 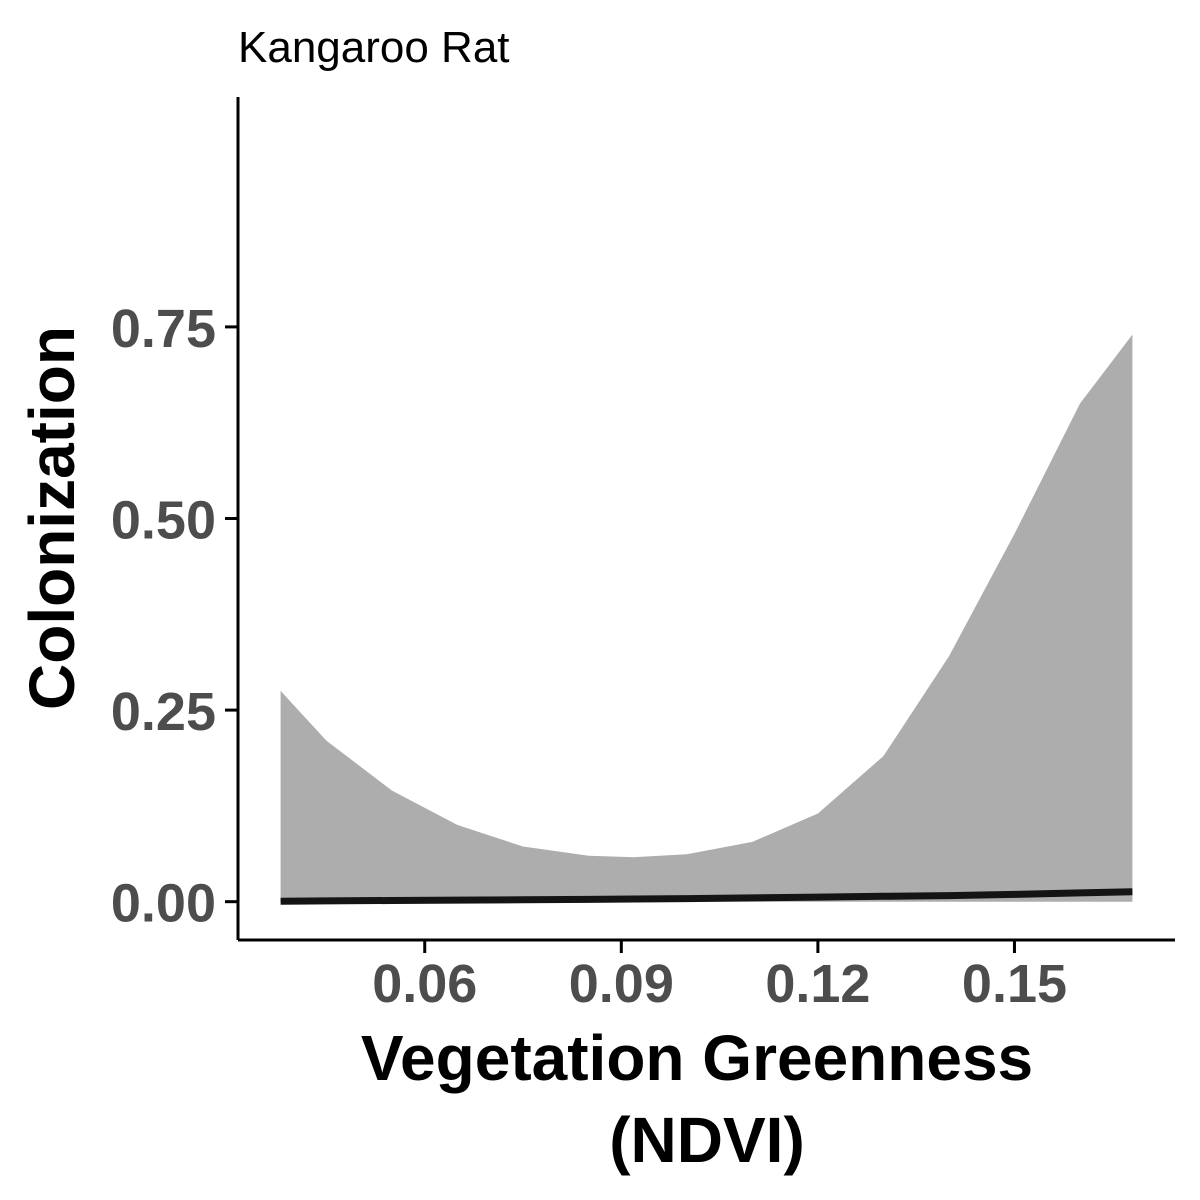 What do you see at coordinates (424, 984) in the screenshot?
I see `x-tick-label: 0.06` at bounding box center [424, 984].